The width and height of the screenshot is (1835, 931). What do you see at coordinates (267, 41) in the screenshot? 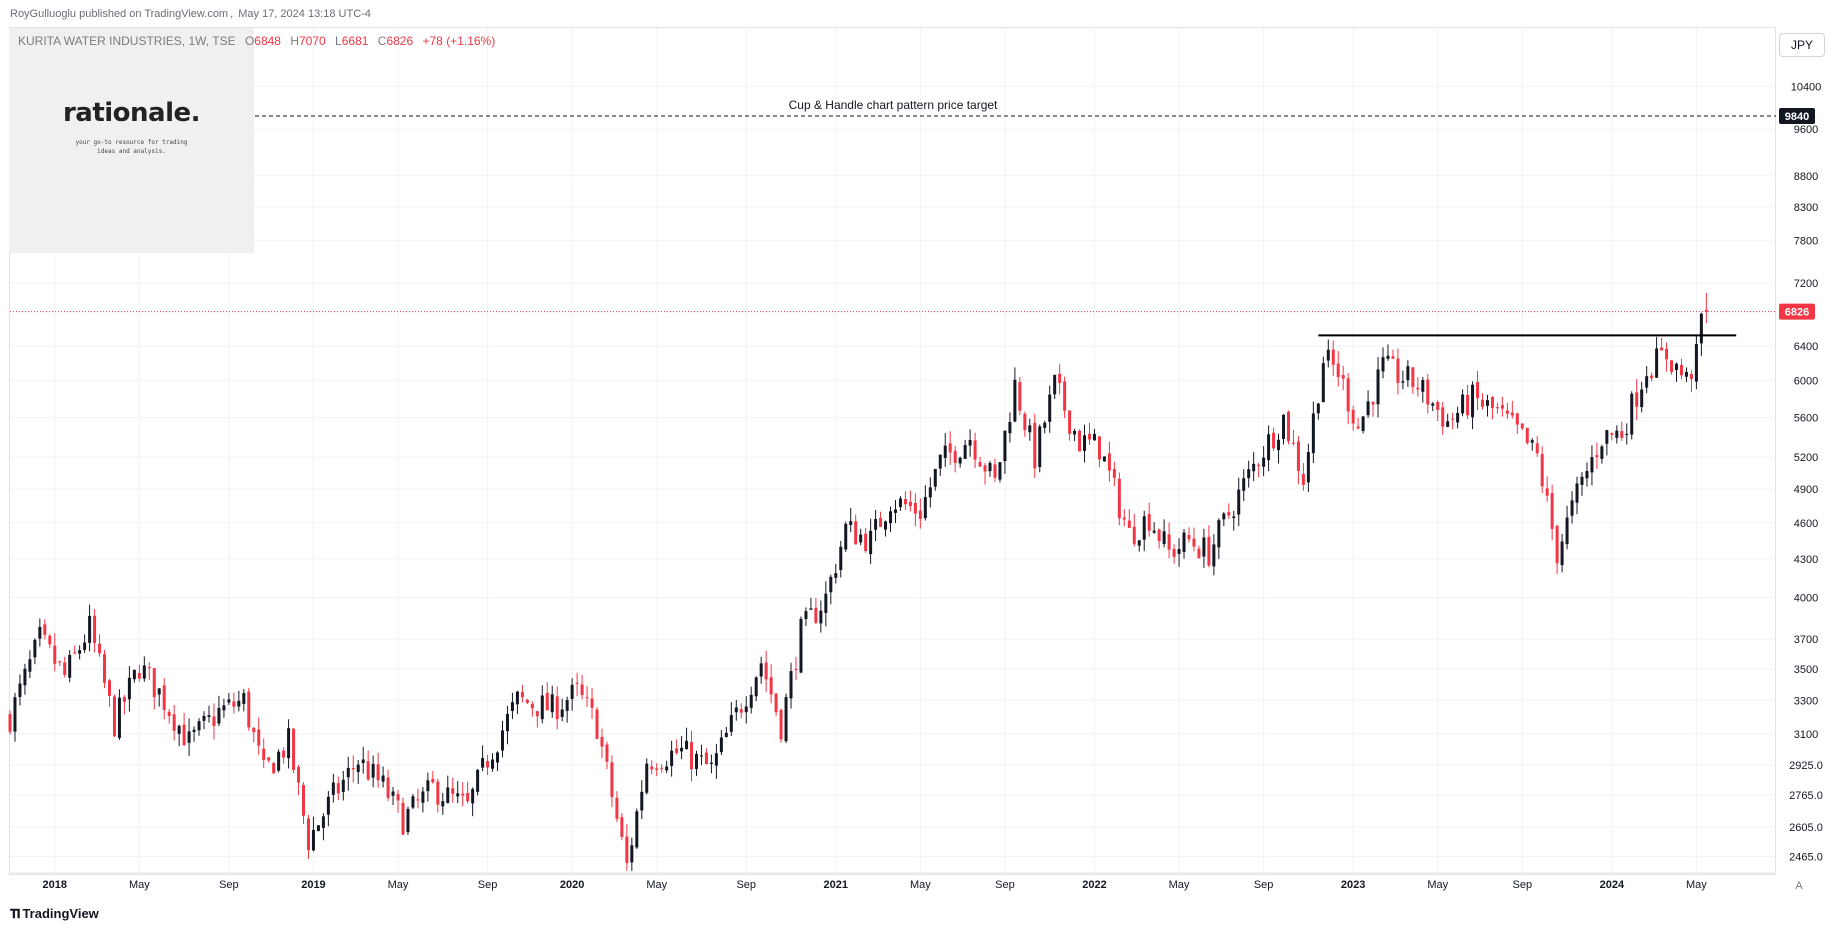
I see `open-value: 6848` at bounding box center [267, 41].